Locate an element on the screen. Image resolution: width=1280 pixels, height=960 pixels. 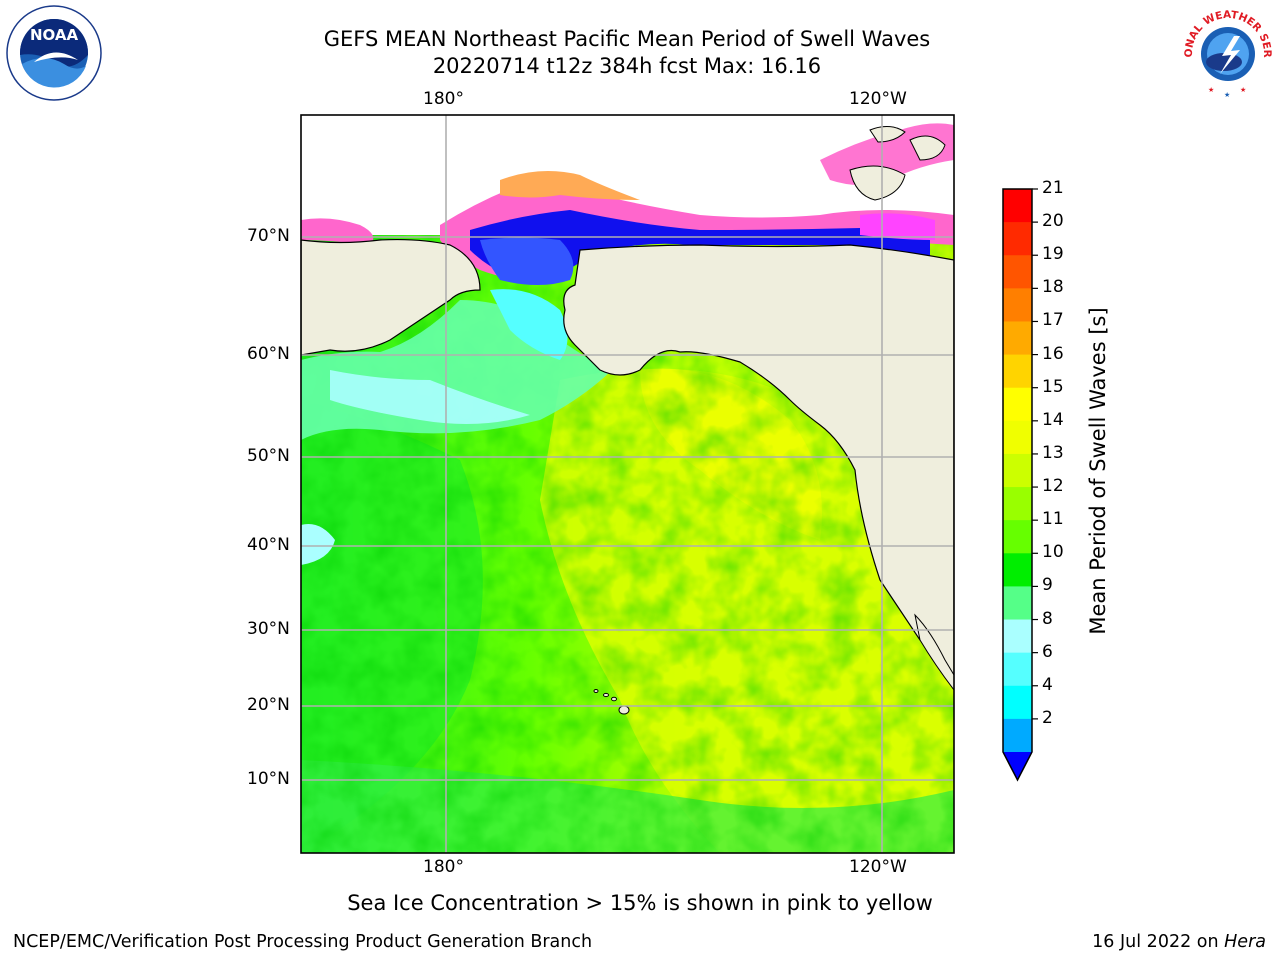
colorbar-tick-label: 20 is located at coordinates (1053, 221).